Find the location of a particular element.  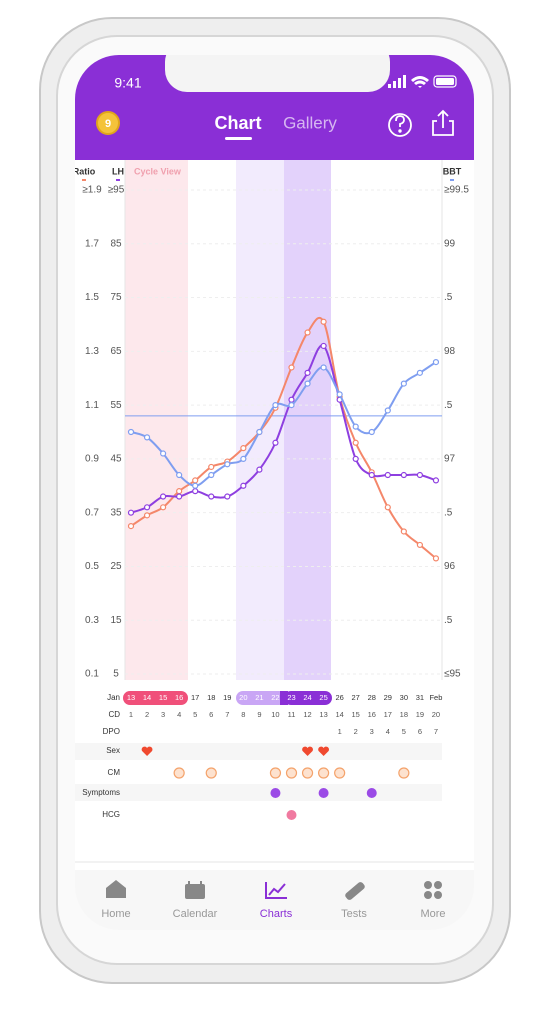

y-tick-label: ≥95 is located at coordinates (116, 190).